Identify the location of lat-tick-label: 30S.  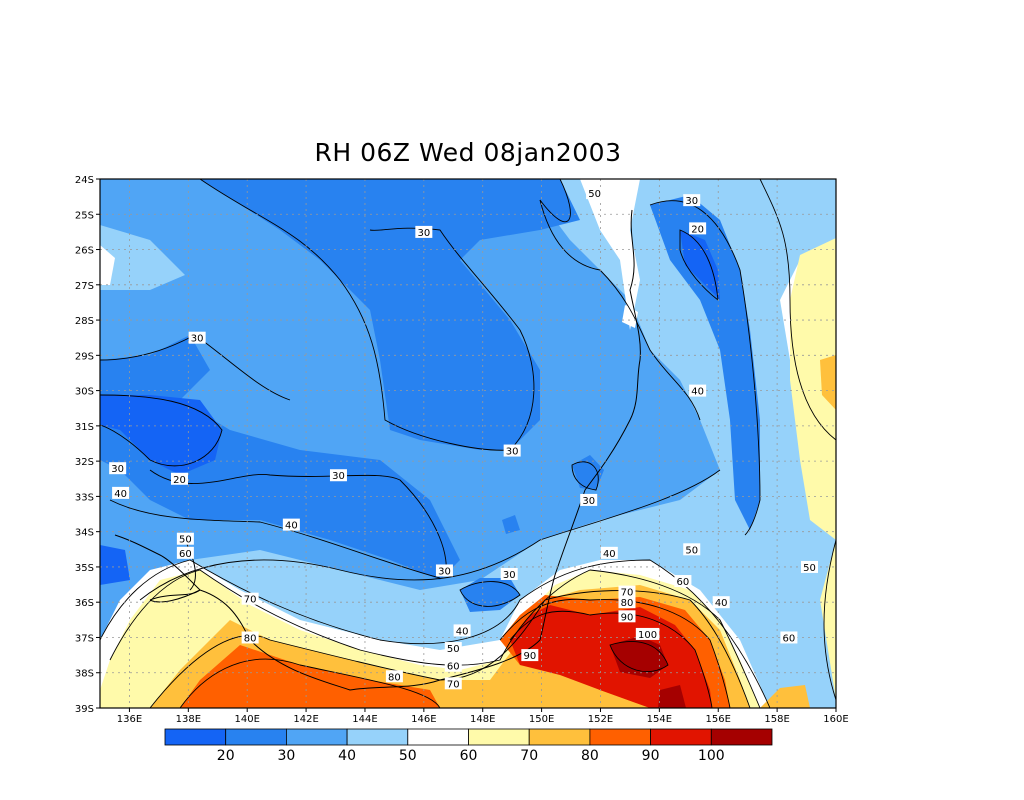
(84, 392).